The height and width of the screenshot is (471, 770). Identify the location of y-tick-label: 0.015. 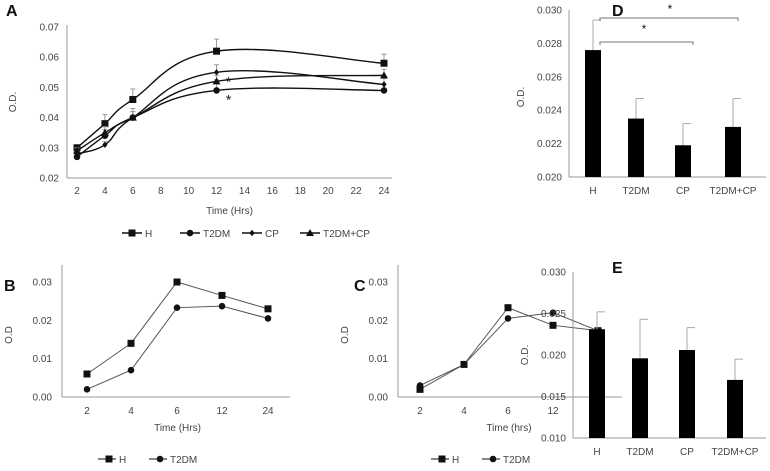
(553, 397).